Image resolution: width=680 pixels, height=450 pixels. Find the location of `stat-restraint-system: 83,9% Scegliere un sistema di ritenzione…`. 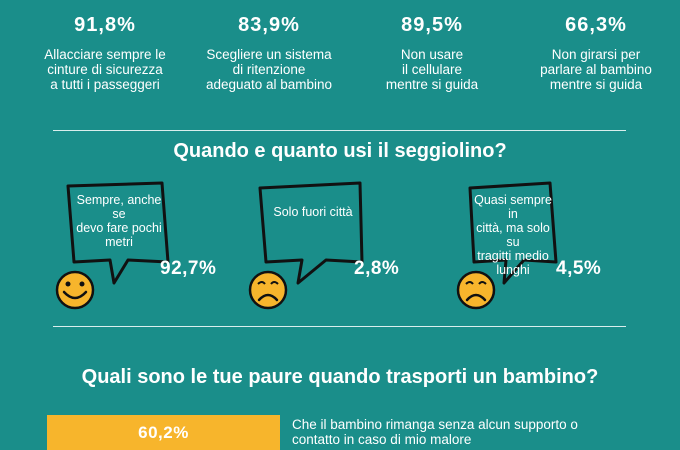

stat-restraint-system: 83,9% Scegliere un sistema di ritenzione… is located at coordinates (269, 53).